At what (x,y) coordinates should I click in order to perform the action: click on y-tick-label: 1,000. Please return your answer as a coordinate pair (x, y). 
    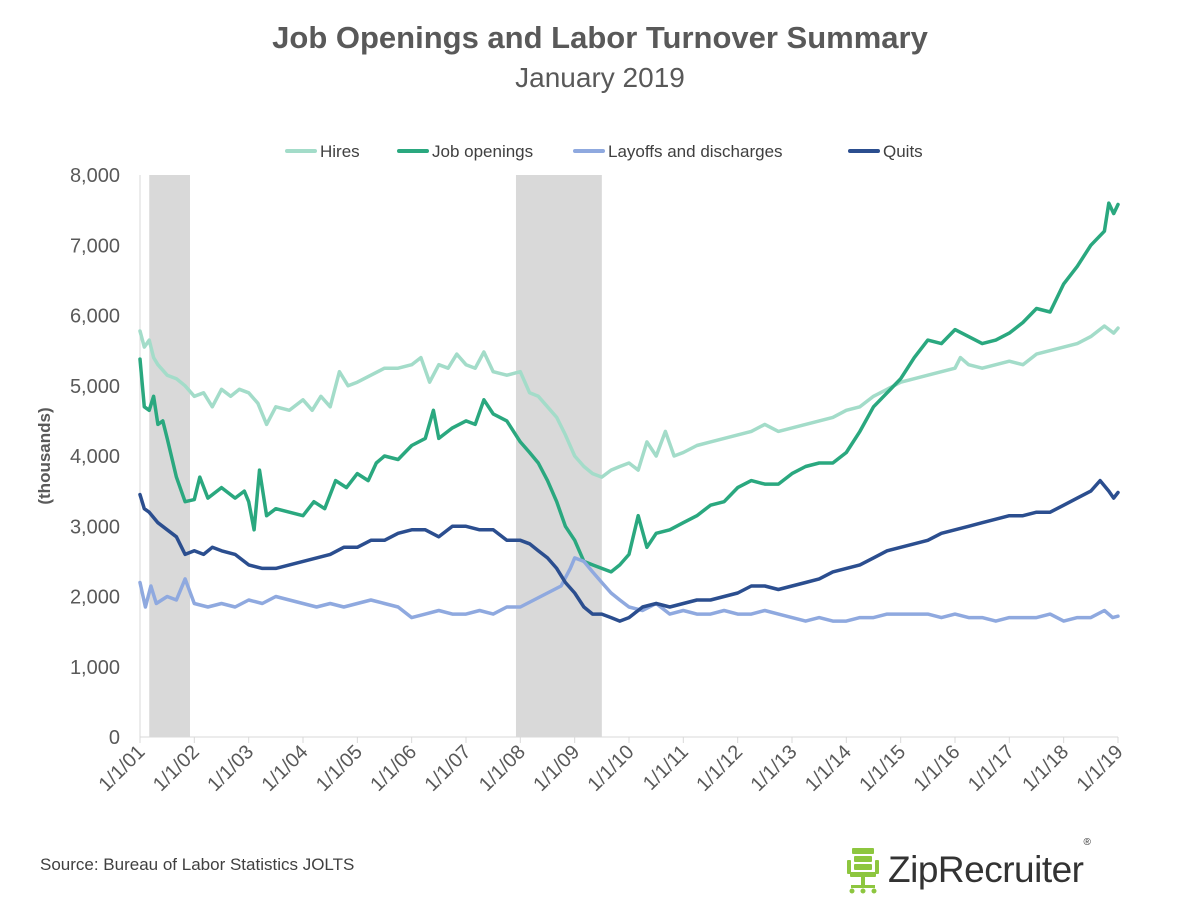
    Looking at the image, I should click on (95, 668).